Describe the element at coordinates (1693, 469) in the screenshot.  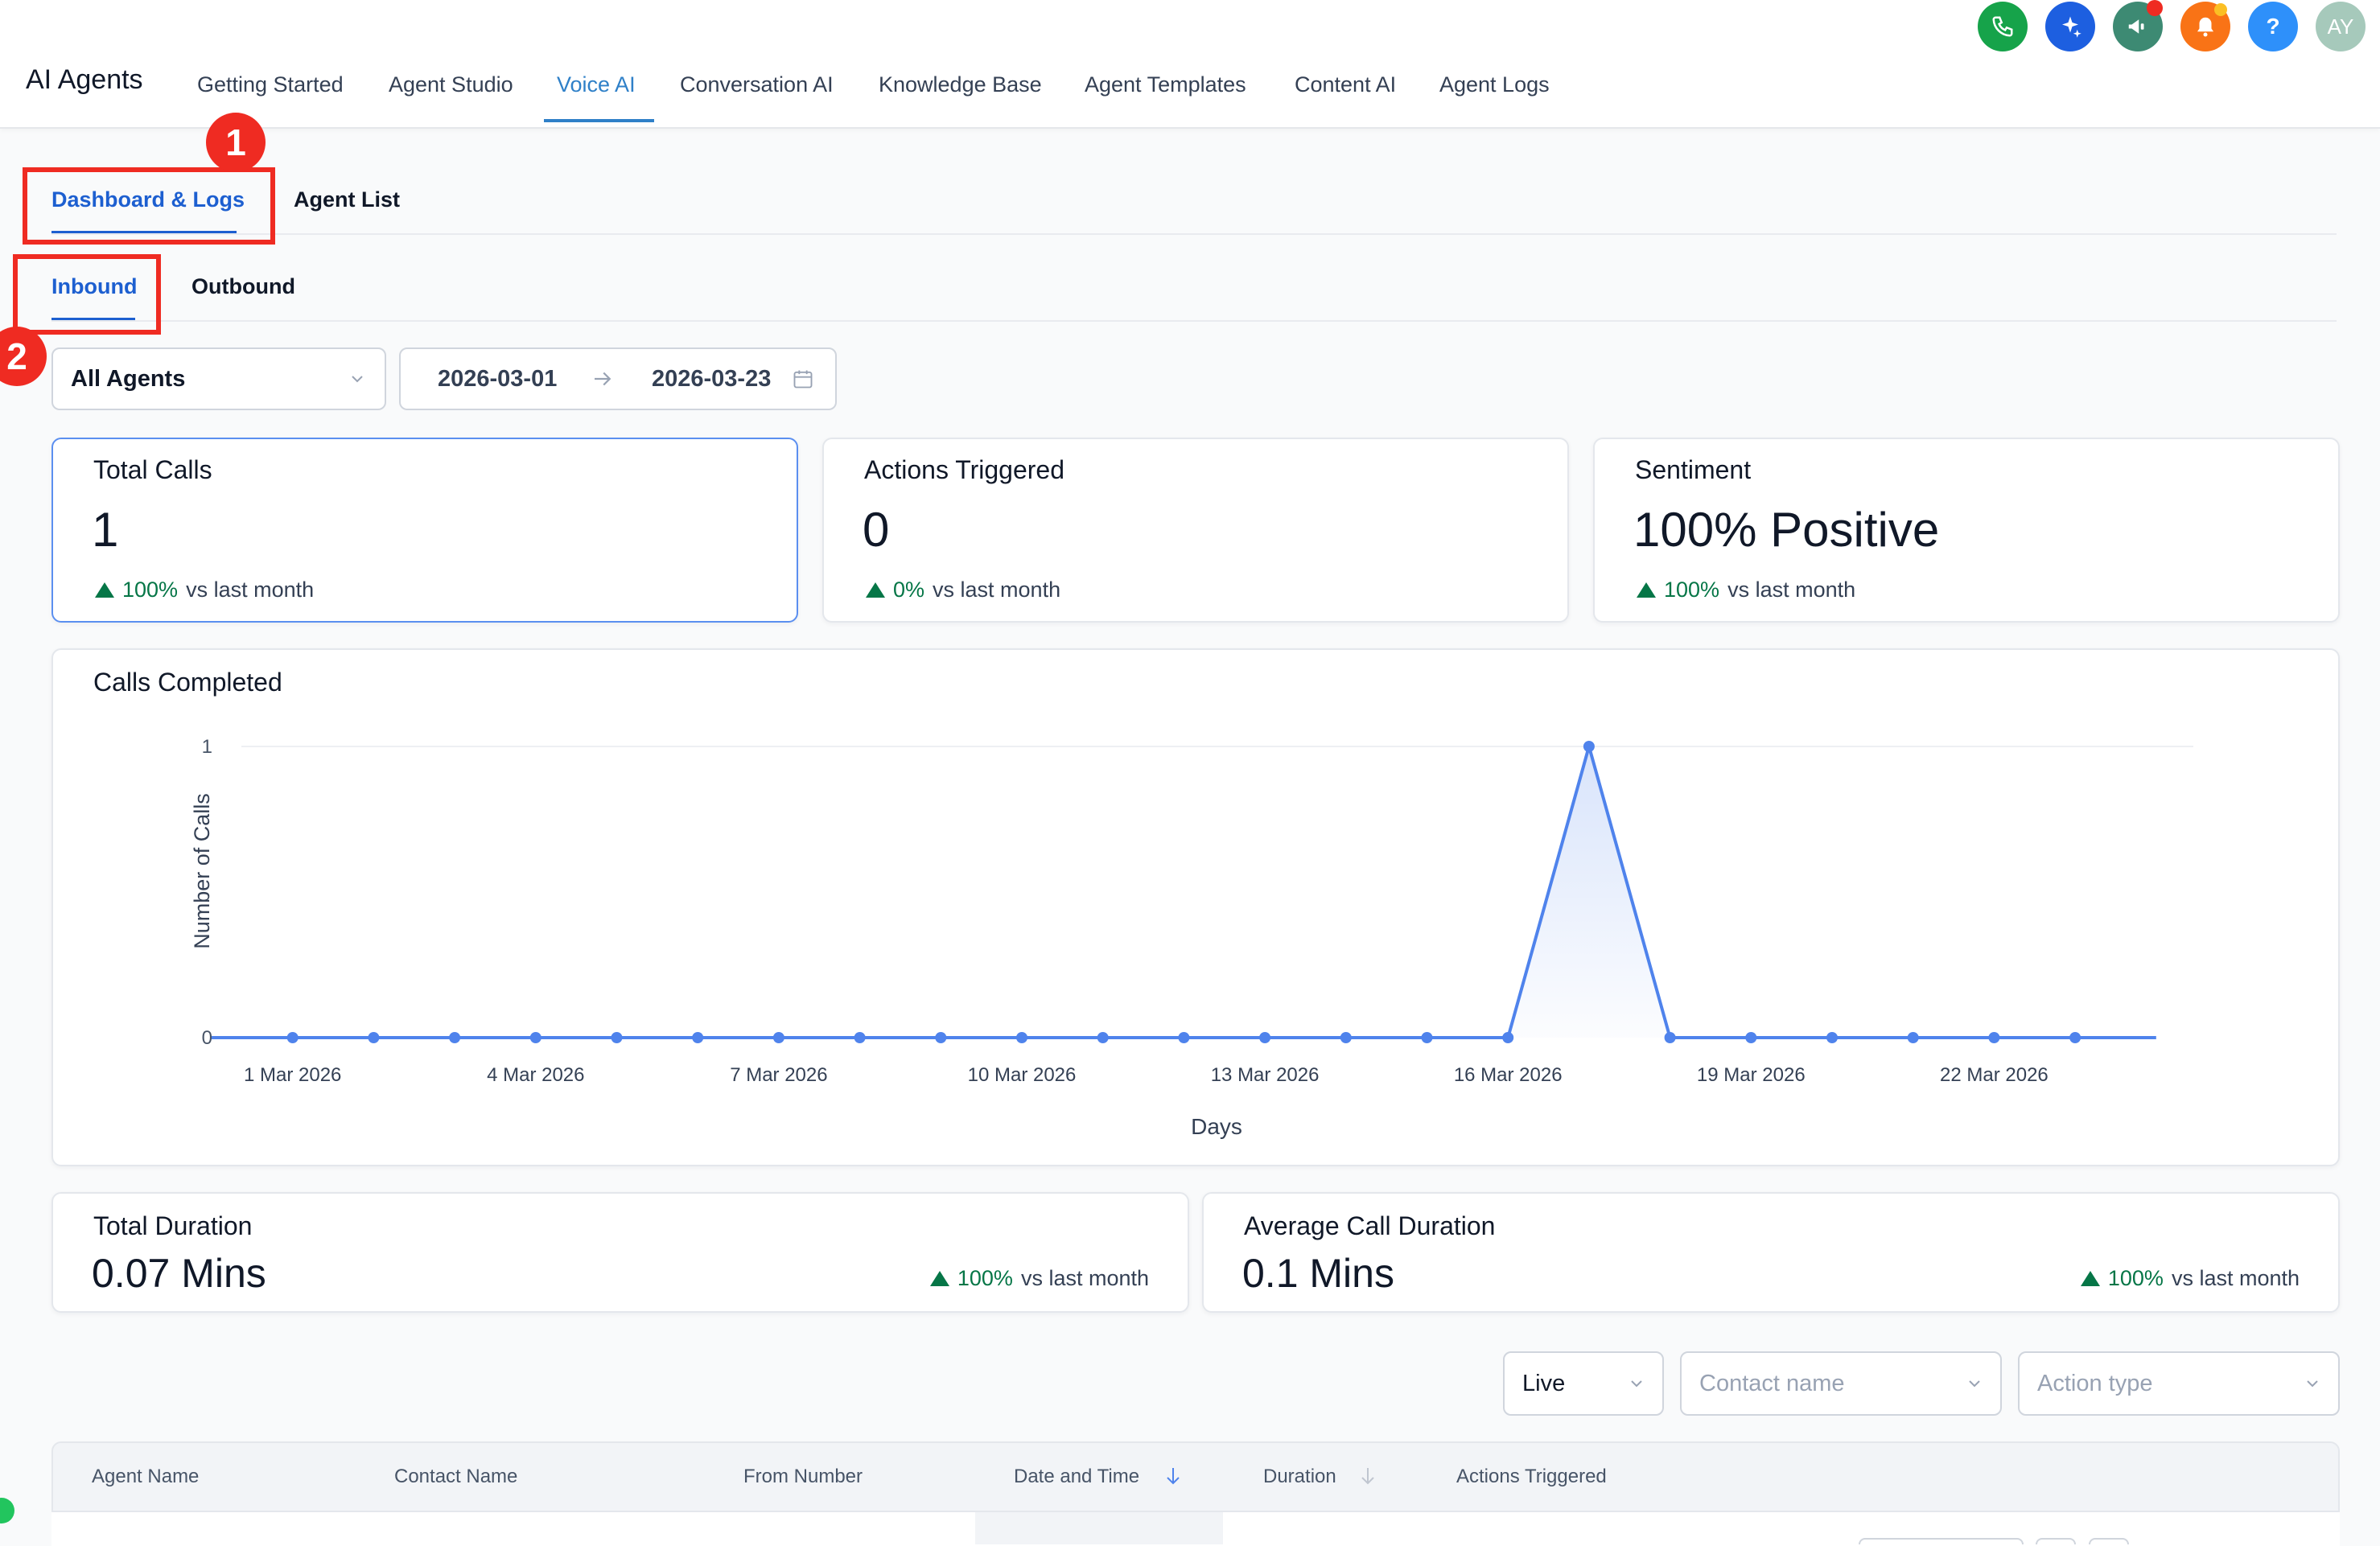
I see `card-title: Sentiment` at that location.